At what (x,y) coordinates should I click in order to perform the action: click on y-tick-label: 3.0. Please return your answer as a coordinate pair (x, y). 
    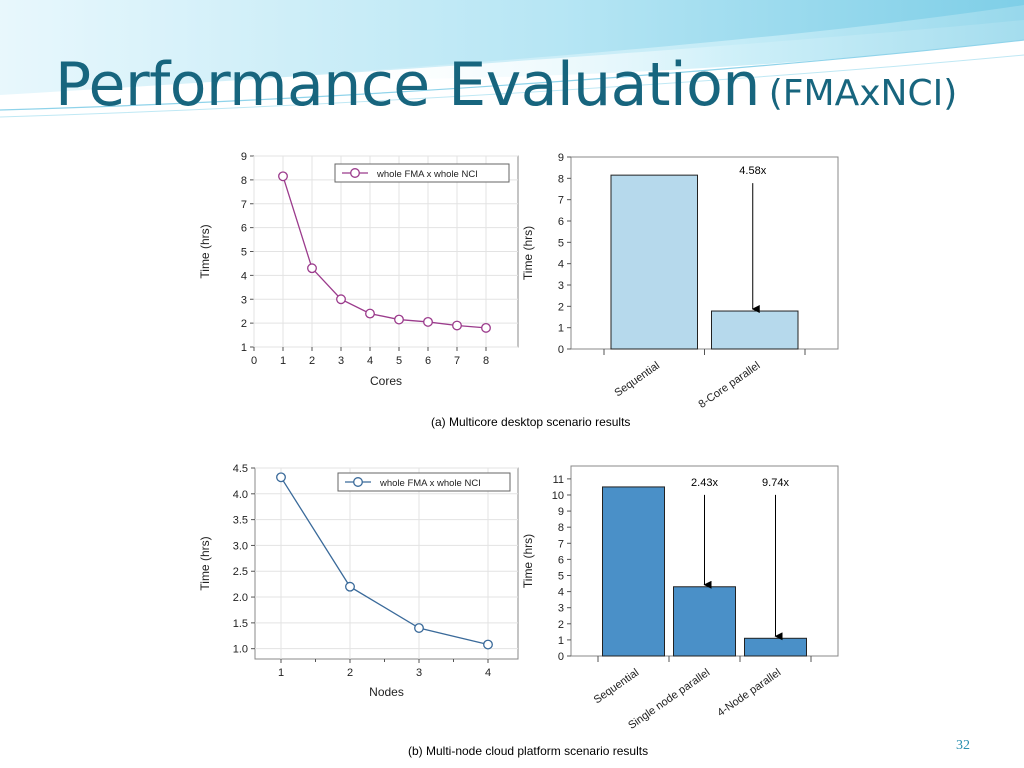
    Looking at the image, I should click on (240, 546).